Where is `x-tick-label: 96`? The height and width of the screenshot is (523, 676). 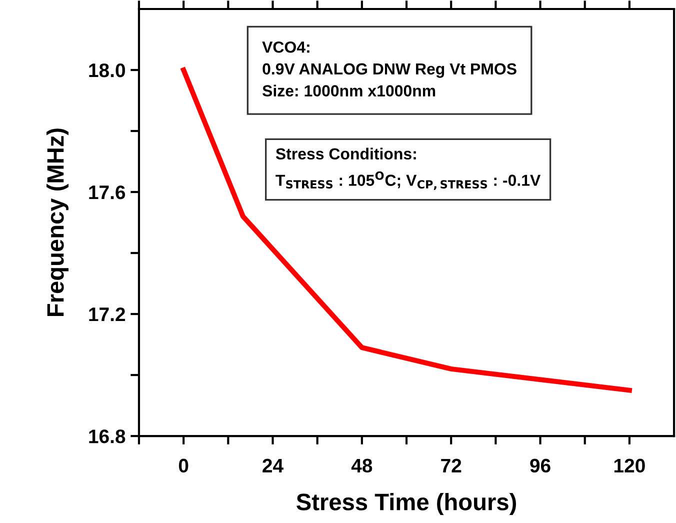 x-tick-label: 96 is located at coordinates (540, 465).